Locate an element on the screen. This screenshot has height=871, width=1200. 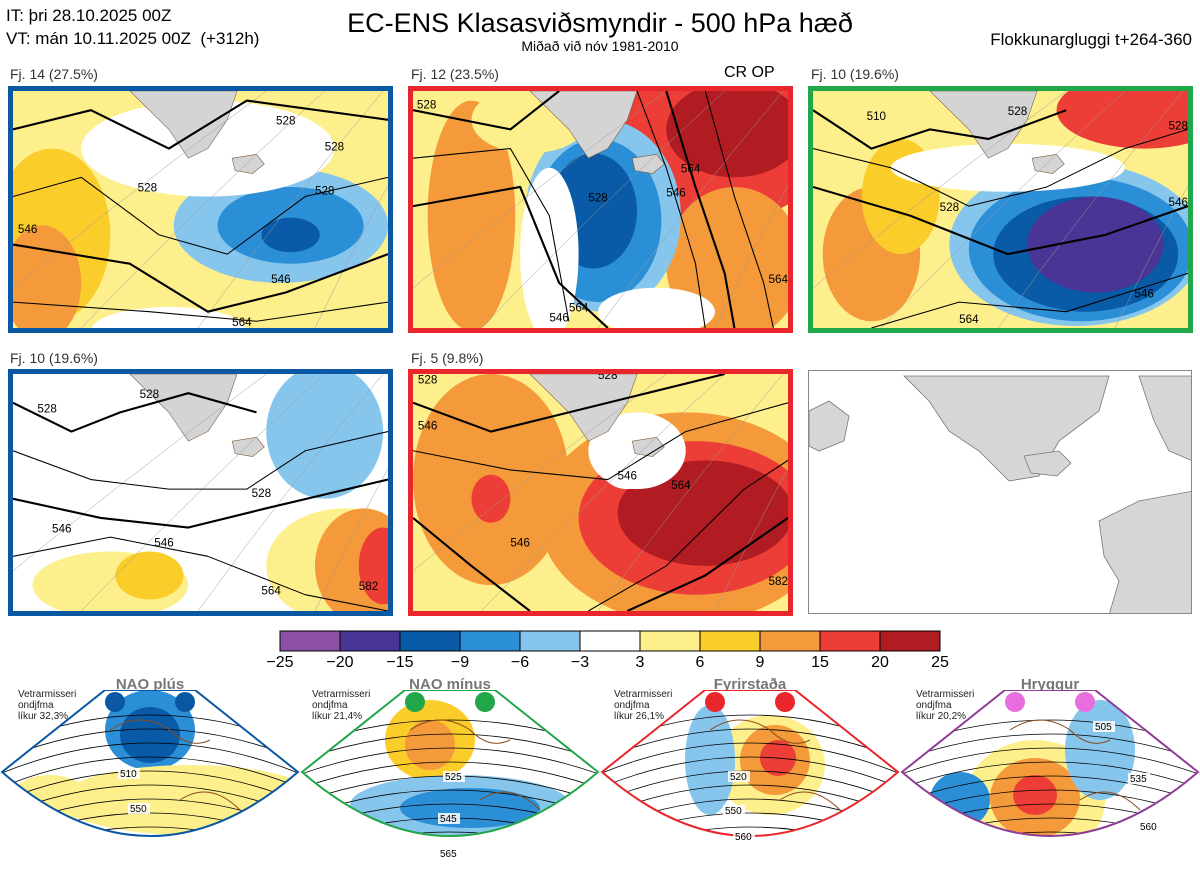
regime-contour-label: 560 is located at coordinates (1148, 827).